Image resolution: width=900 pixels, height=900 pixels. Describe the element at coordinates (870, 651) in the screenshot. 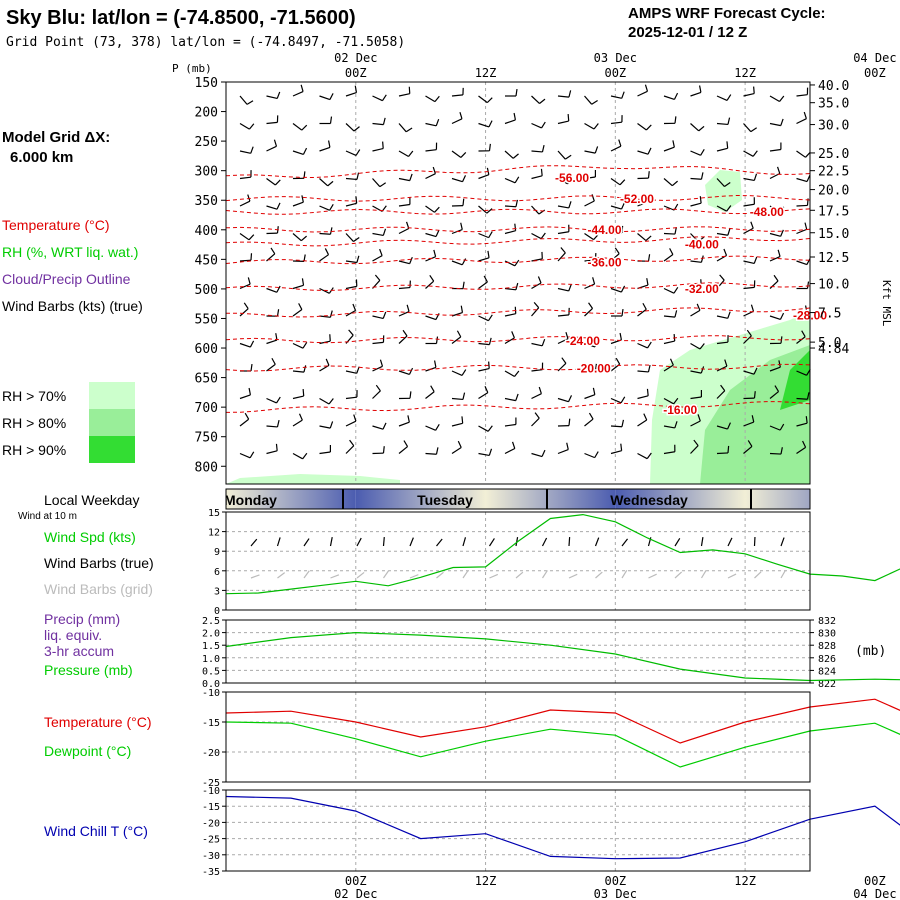

I see `pressure-unit-label: (mb)` at that location.